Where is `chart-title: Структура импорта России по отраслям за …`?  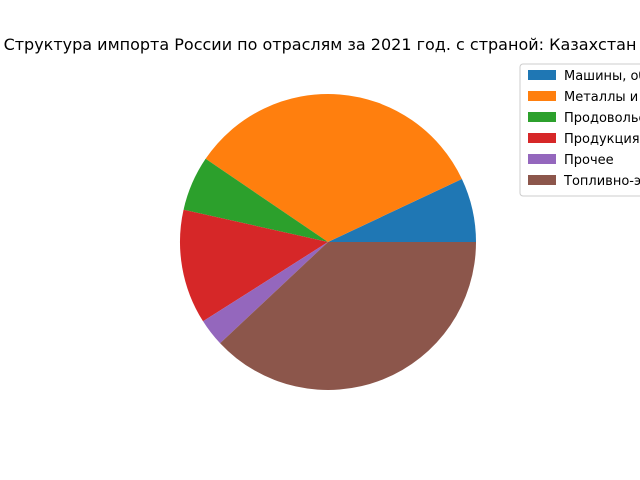 chart-title: Структура импорта России по отраслям за … is located at coordinates (320, 44).